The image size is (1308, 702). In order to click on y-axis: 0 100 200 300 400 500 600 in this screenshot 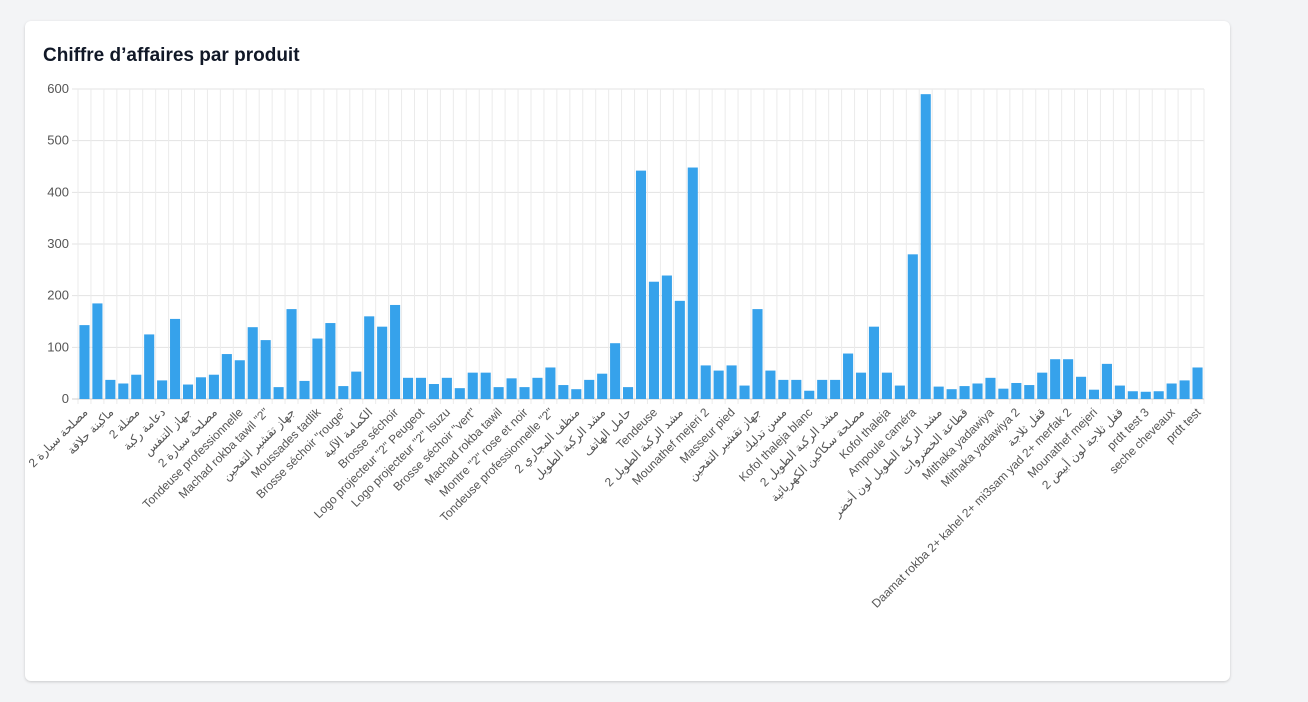, I will do `click(58, 243)`.